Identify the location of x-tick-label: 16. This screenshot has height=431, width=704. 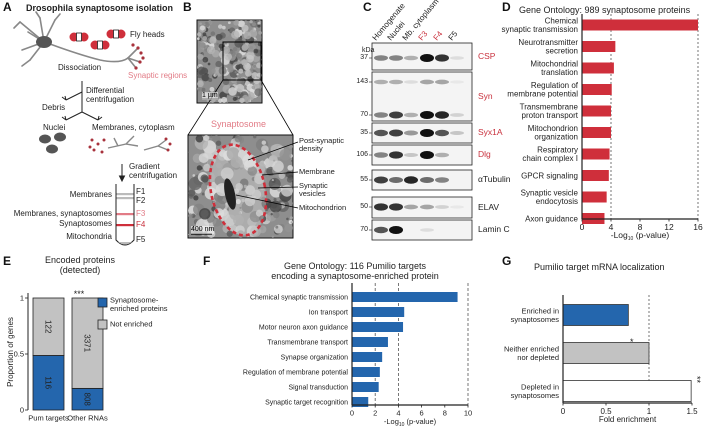
(698, 227).